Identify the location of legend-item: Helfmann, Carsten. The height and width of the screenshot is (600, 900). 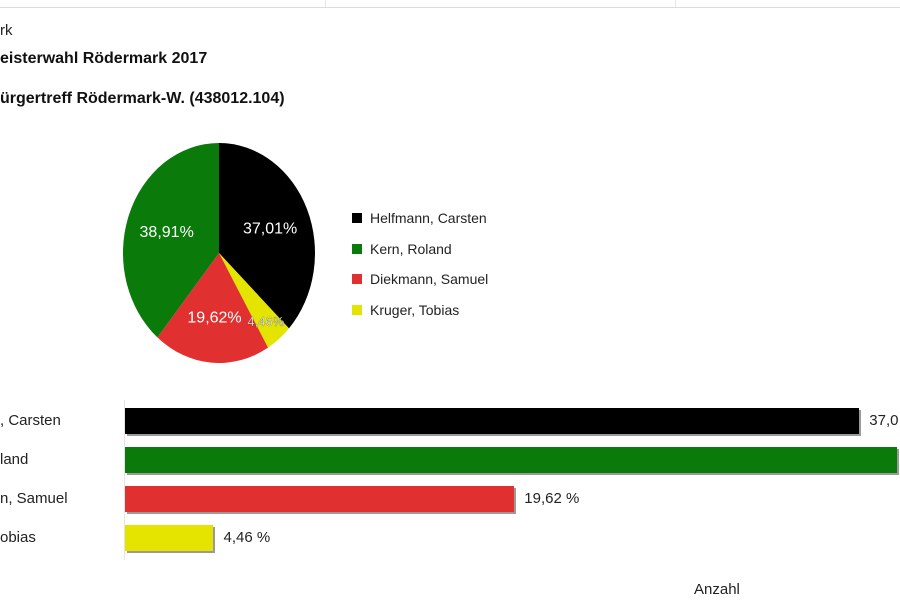
(420, 218).